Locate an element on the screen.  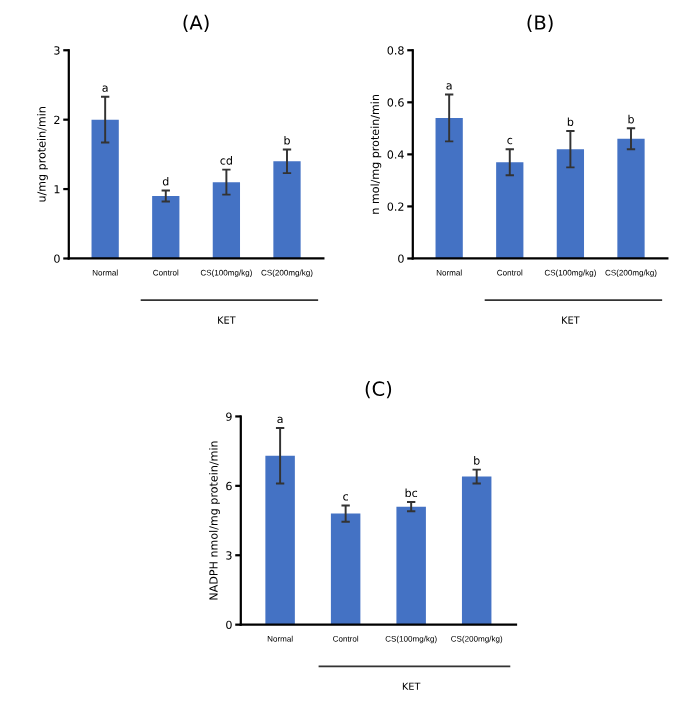
chart-title: (C) is located at coordinates (378, 389).